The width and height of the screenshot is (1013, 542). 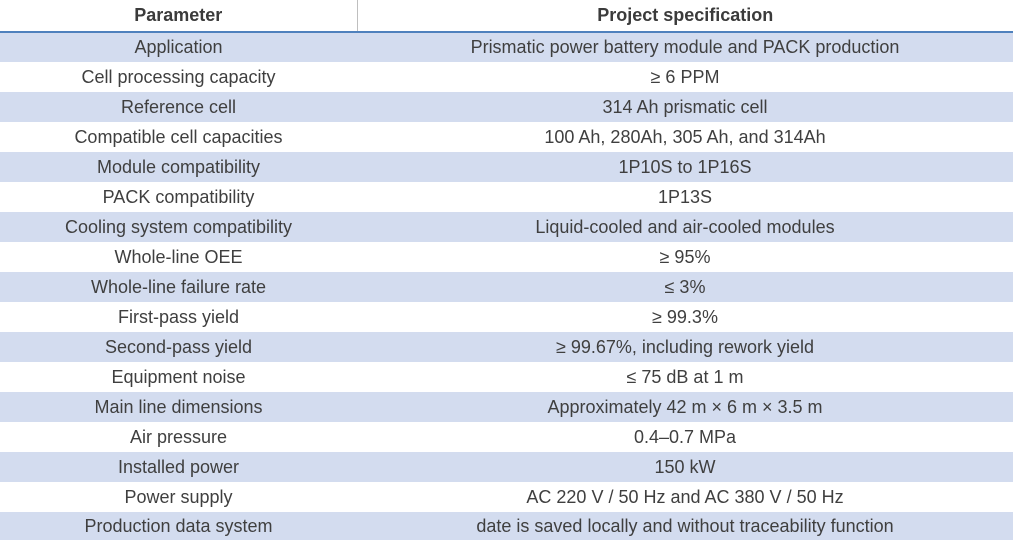 I want to click on specification-cell: 1P13S, so click(x=685, y=197).